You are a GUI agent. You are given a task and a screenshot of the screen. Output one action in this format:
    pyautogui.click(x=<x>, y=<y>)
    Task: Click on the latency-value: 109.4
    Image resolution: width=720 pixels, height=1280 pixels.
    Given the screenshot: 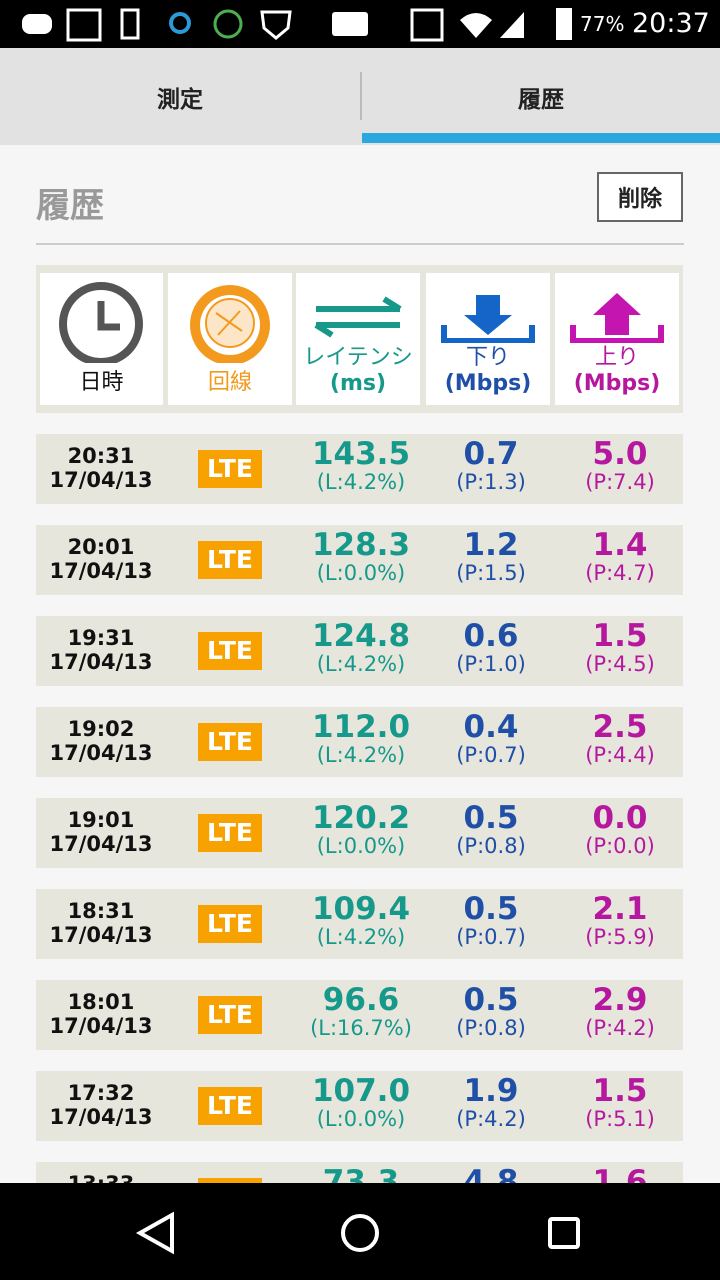 What is the action you would take?
    pyautogui.click(x=361, y=909)
    